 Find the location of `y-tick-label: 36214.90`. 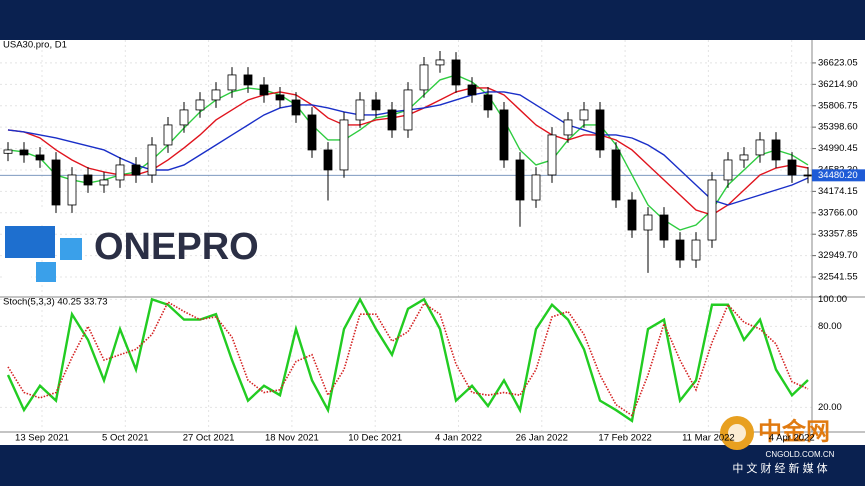

y-tick-label: 36214.90 is located at coordinates (838, 84).